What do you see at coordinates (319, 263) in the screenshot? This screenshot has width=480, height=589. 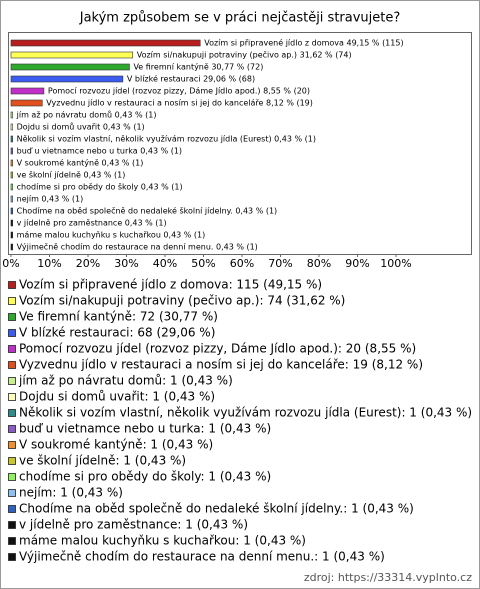 I see `x-tick-label: 80%` at bounding box center [319, 263].